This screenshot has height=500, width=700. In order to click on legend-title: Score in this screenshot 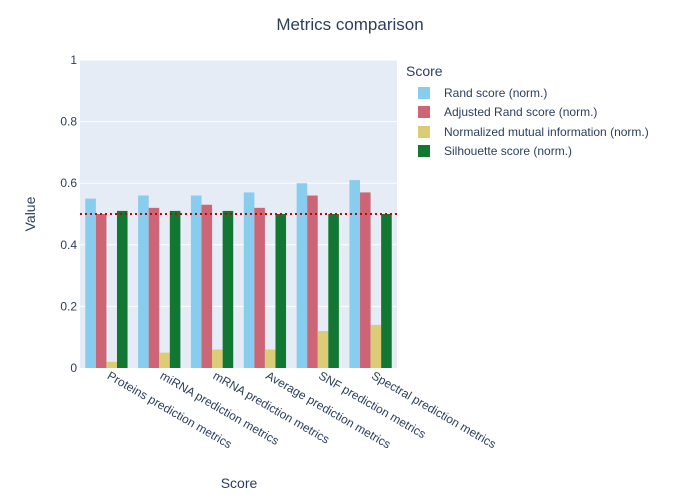, I will do `click(424, 71)`.